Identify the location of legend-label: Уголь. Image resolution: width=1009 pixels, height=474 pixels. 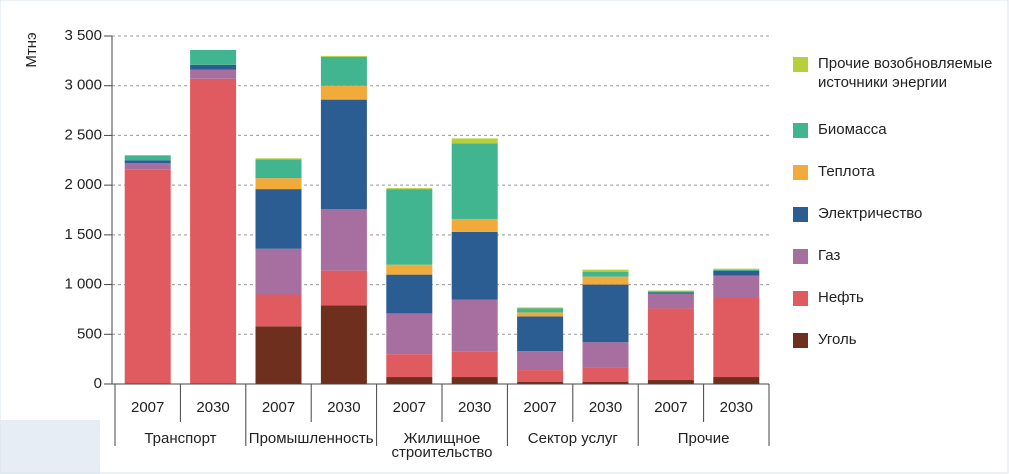
(837, 339).